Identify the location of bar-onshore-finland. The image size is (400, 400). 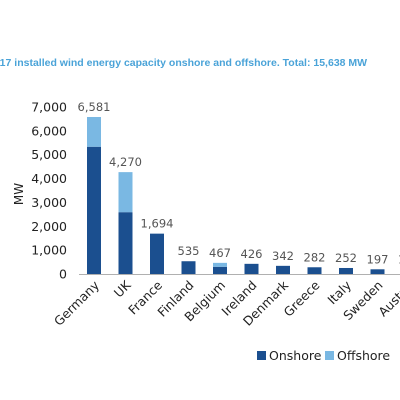
(188, 267).